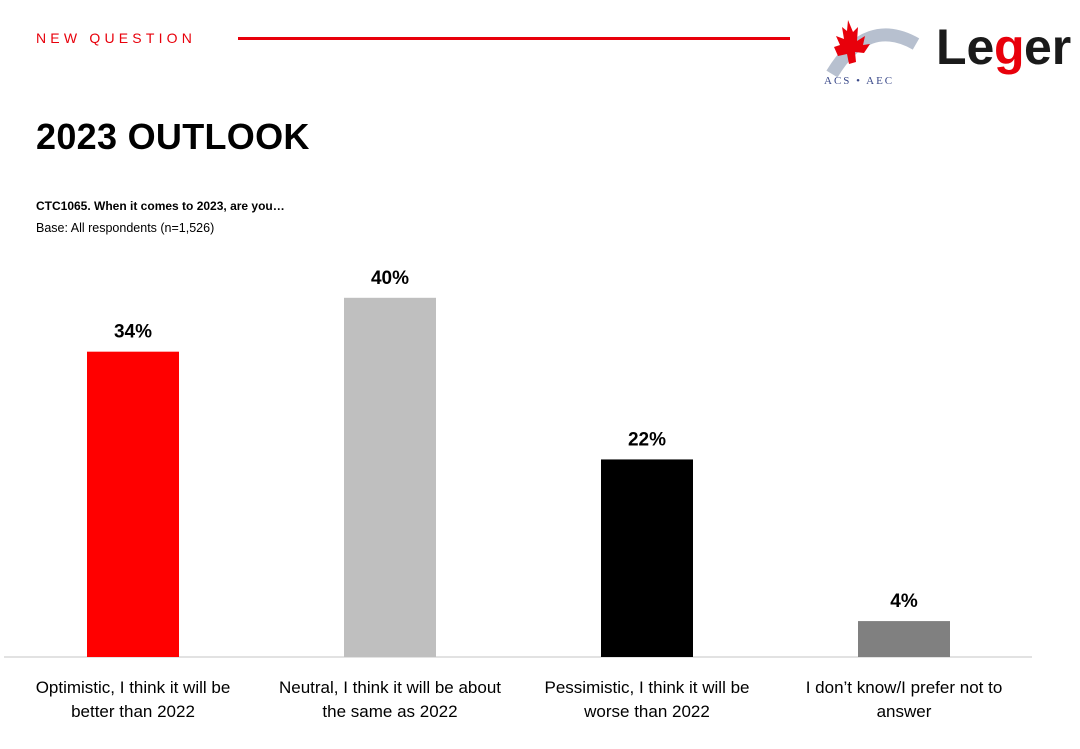  I want to click on category-label-2: Neutral, I think it will be about, so click(390, 687).